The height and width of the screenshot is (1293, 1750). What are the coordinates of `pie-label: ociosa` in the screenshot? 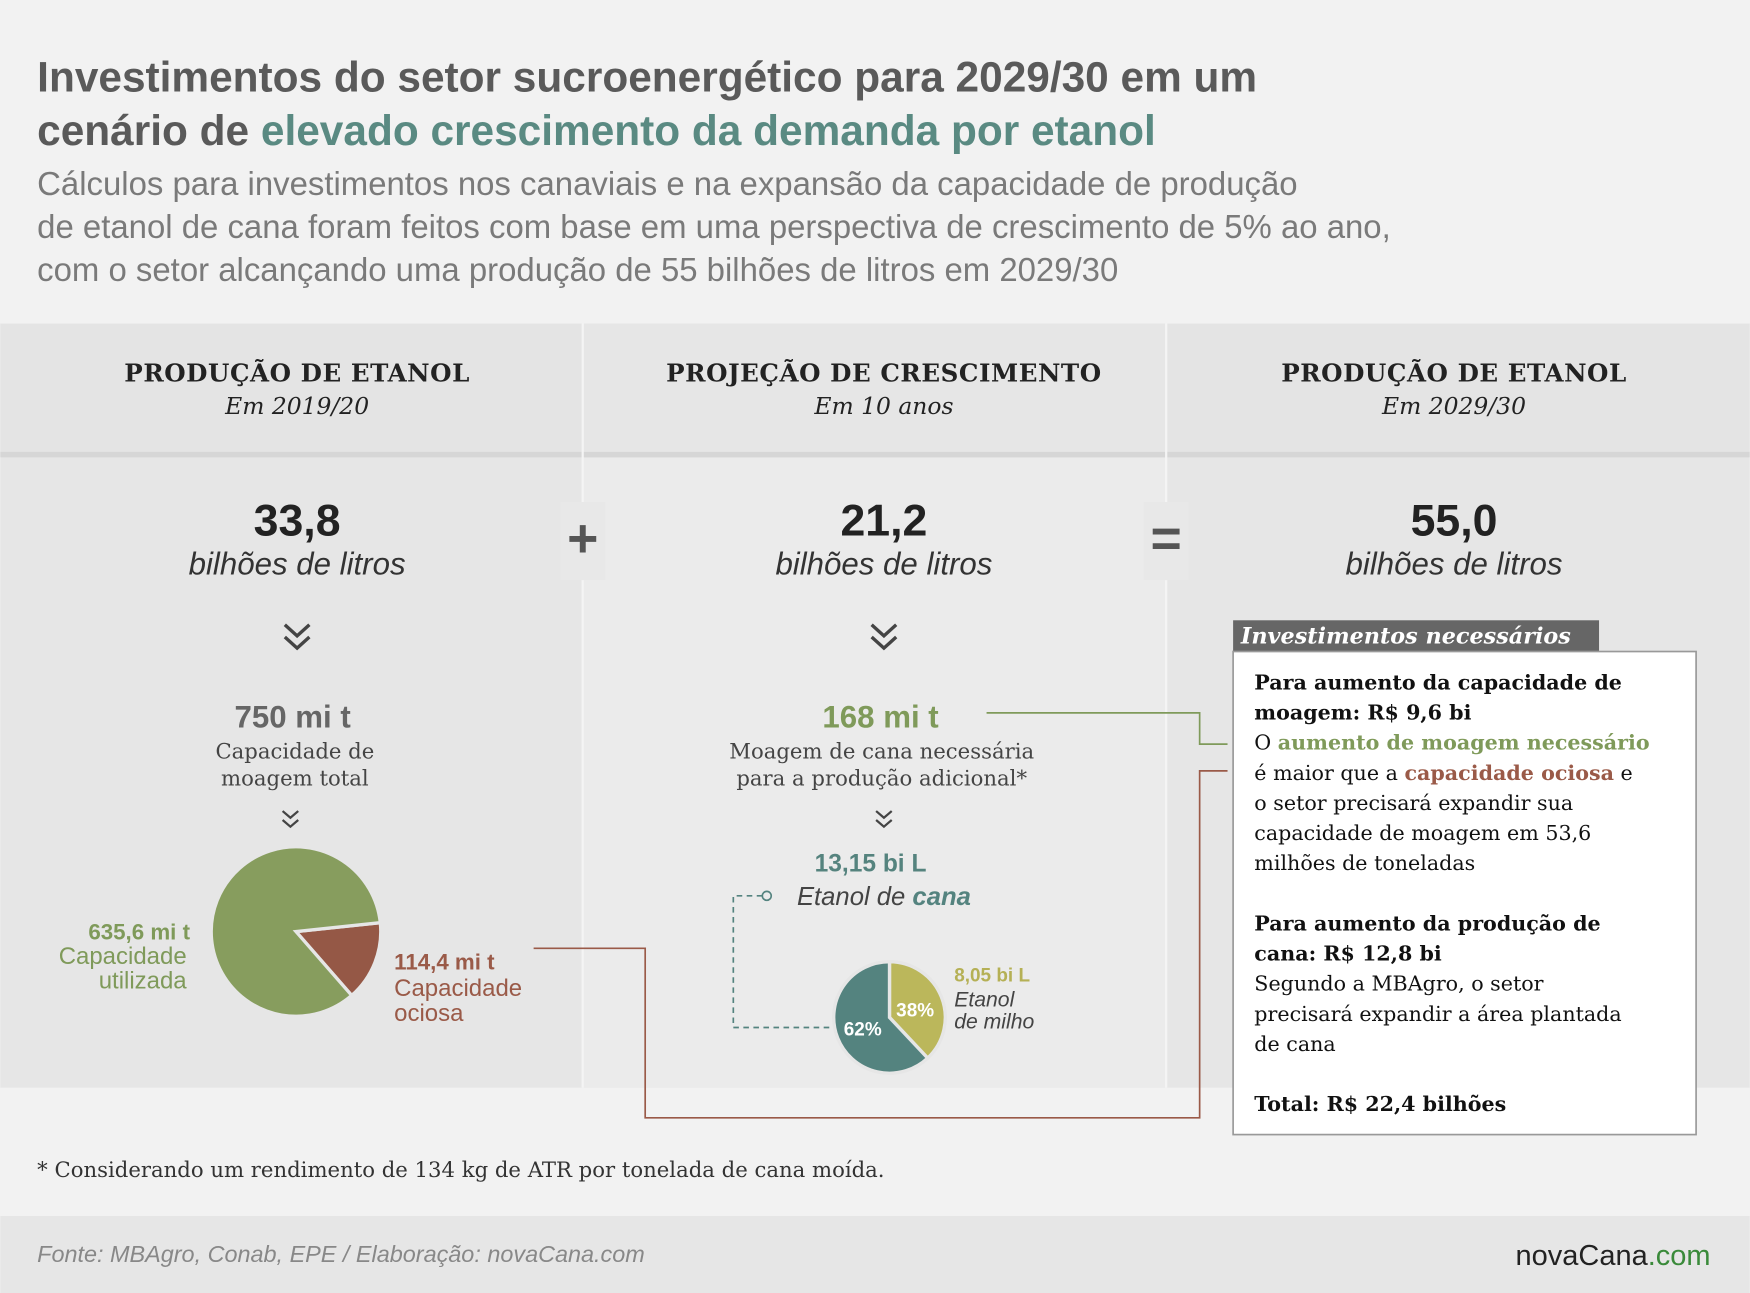 It's located at (429, 1013).